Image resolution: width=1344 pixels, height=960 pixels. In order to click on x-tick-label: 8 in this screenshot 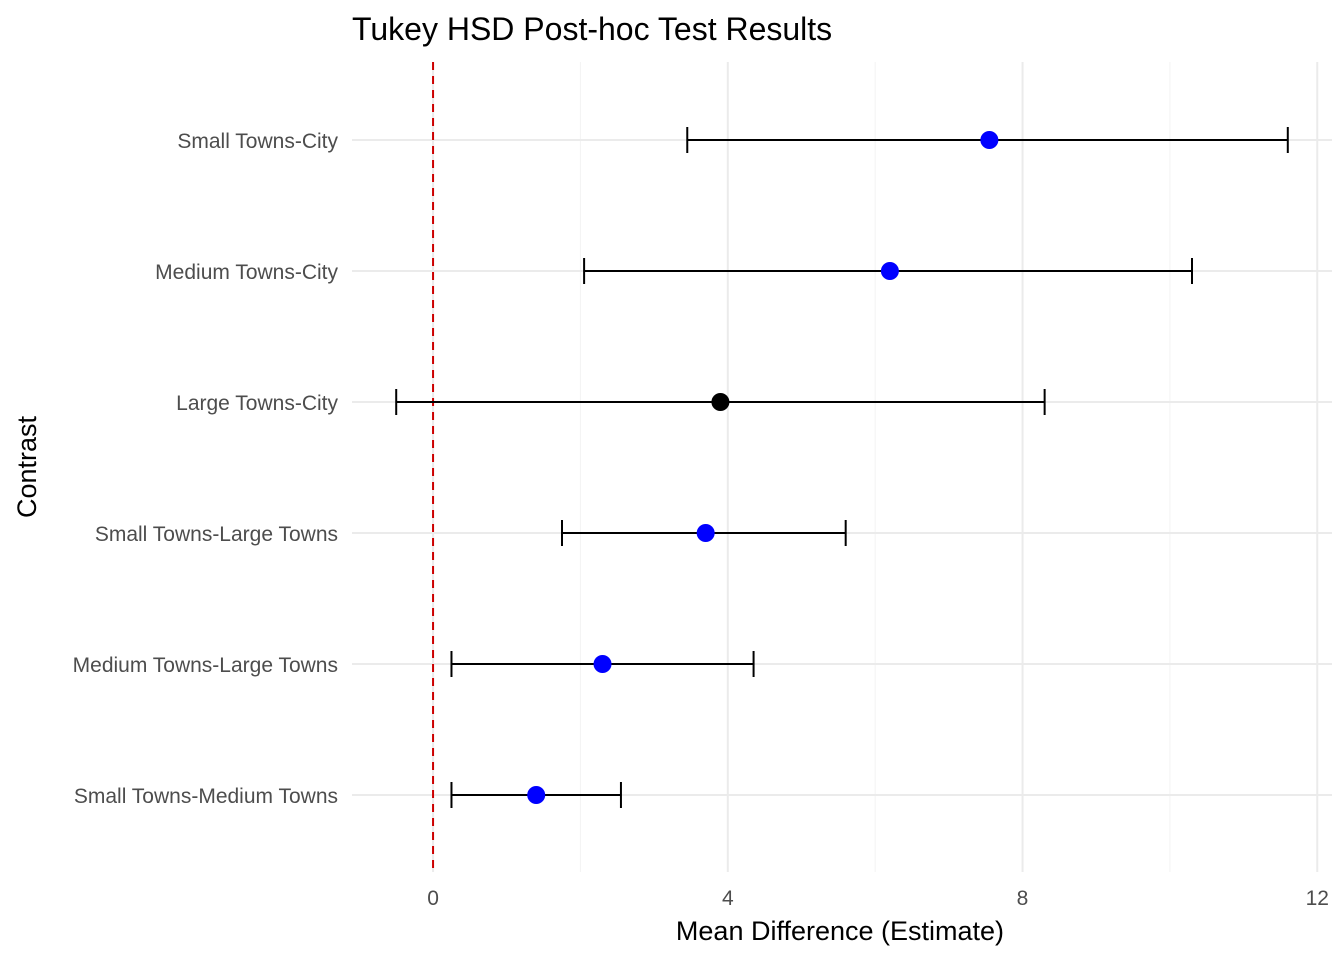, I will do `click(1023, 898)`.